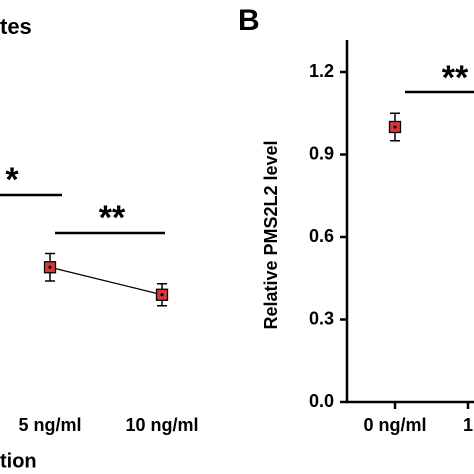  I want to click on y-tick-label: 0.3, so click(321, 318).